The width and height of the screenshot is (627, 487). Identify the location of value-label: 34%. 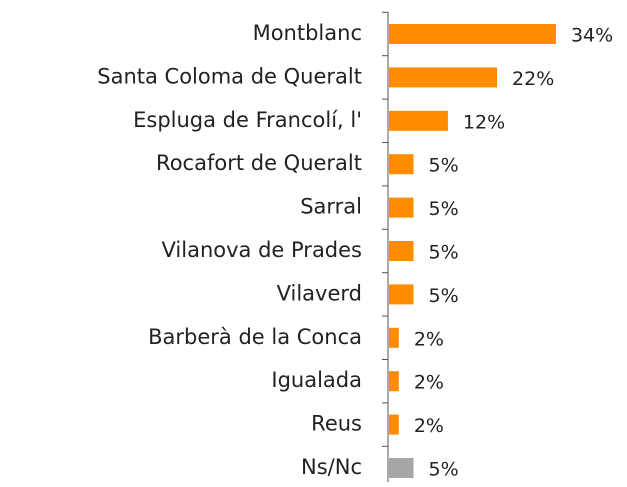
(592, 36).